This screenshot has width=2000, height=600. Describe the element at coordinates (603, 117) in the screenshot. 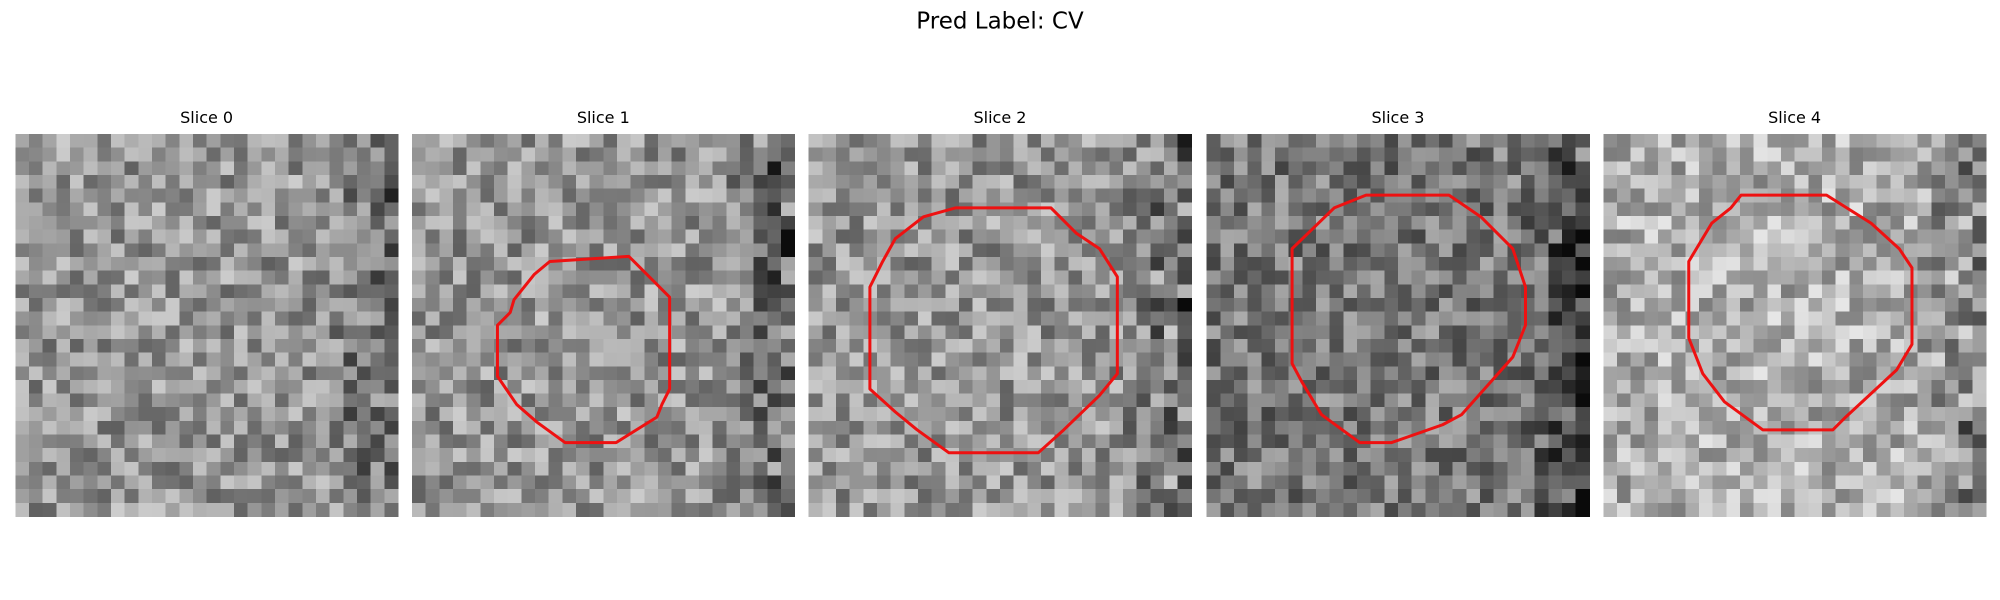

I see `panel-title: Slice 1` at that location.